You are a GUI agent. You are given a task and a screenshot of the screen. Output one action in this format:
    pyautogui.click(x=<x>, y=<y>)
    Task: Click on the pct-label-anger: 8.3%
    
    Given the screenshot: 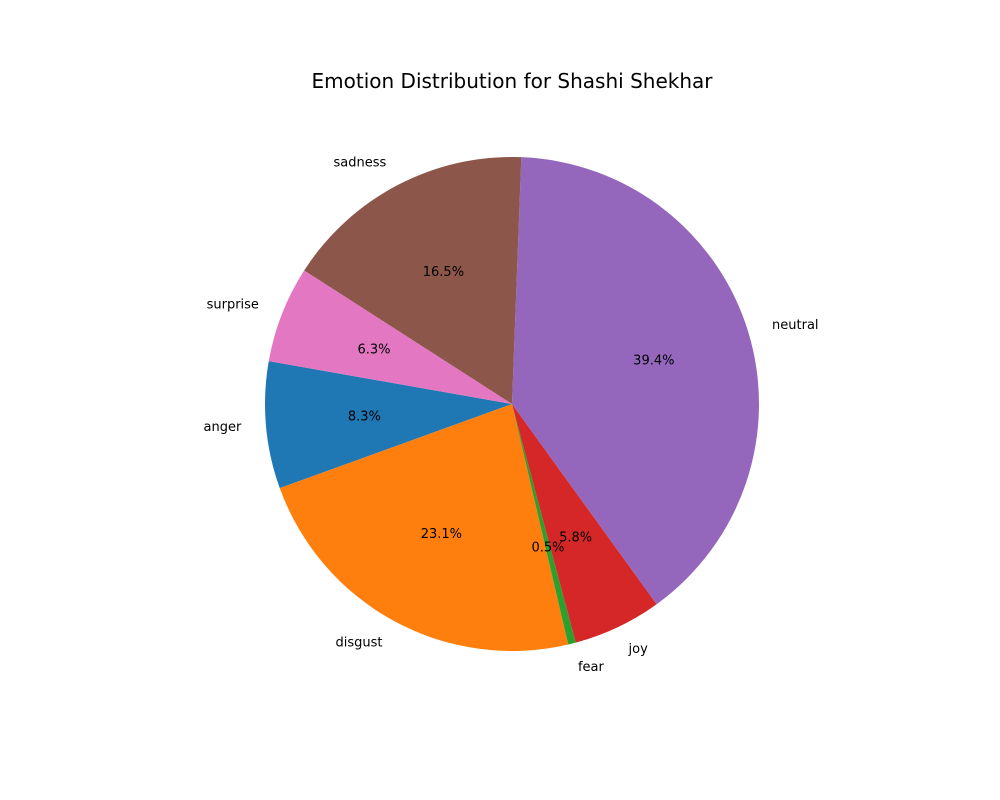 What is the action you would take?
    pyautogui.click(x=364, y=416)
    